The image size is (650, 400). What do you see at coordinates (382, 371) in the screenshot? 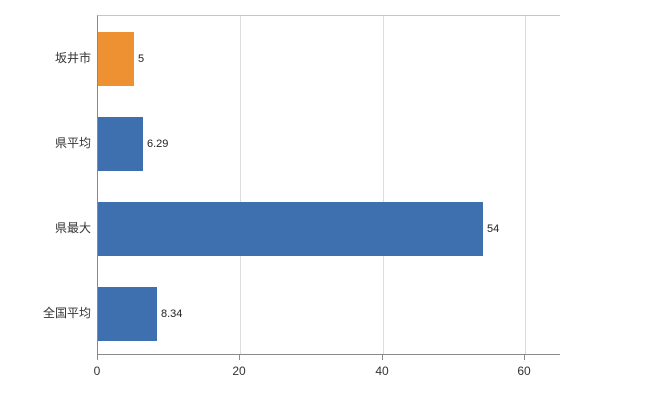
I see `x-tick-label: 40` at bounding box center [382, 371].